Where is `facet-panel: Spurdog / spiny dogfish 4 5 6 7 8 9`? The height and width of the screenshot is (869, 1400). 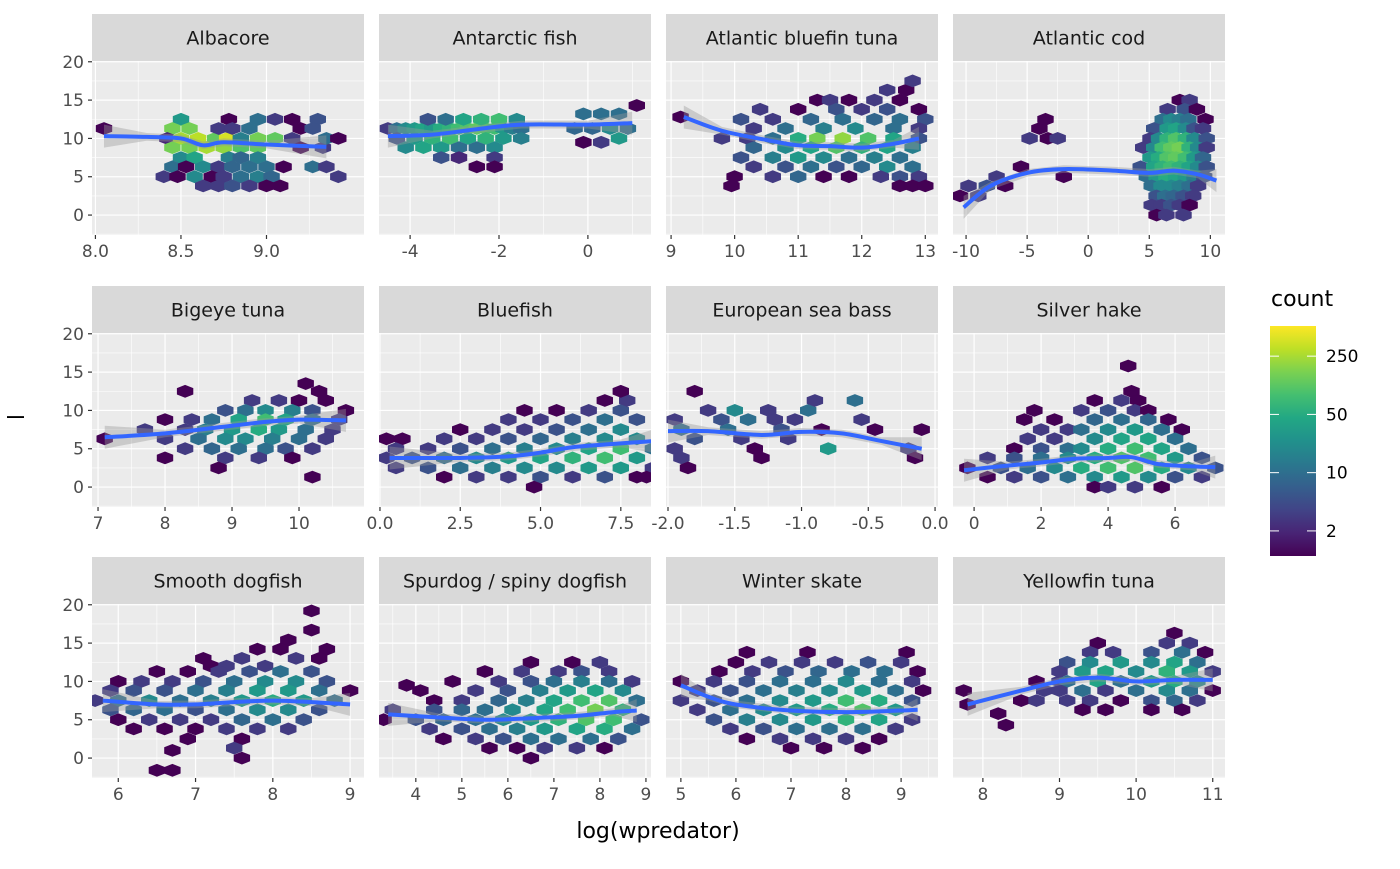
facet-panel: Spurdog / spiny dogfish 4 5 6 7 8 9 is located at coordinates (515, 681).